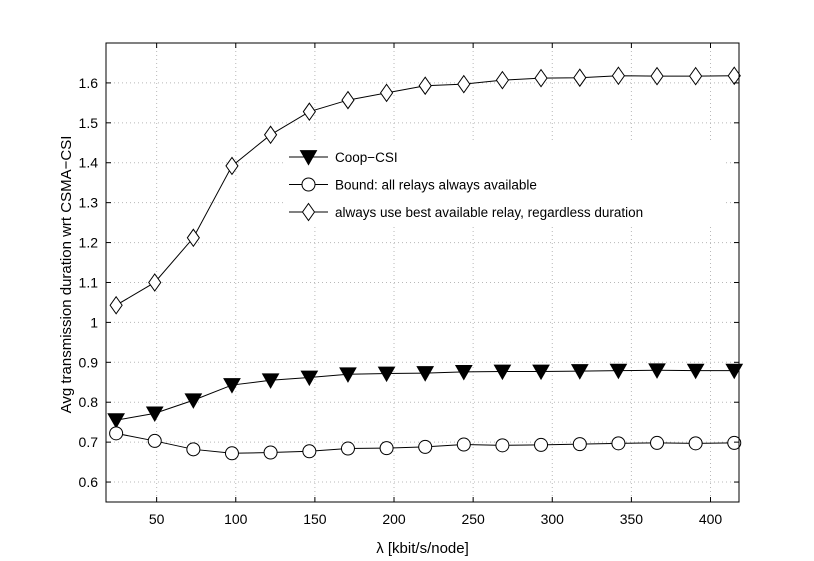  Describe the element at coordinates (711, 519) in the screenshot. I see `x-tick-label: 400` at that location.